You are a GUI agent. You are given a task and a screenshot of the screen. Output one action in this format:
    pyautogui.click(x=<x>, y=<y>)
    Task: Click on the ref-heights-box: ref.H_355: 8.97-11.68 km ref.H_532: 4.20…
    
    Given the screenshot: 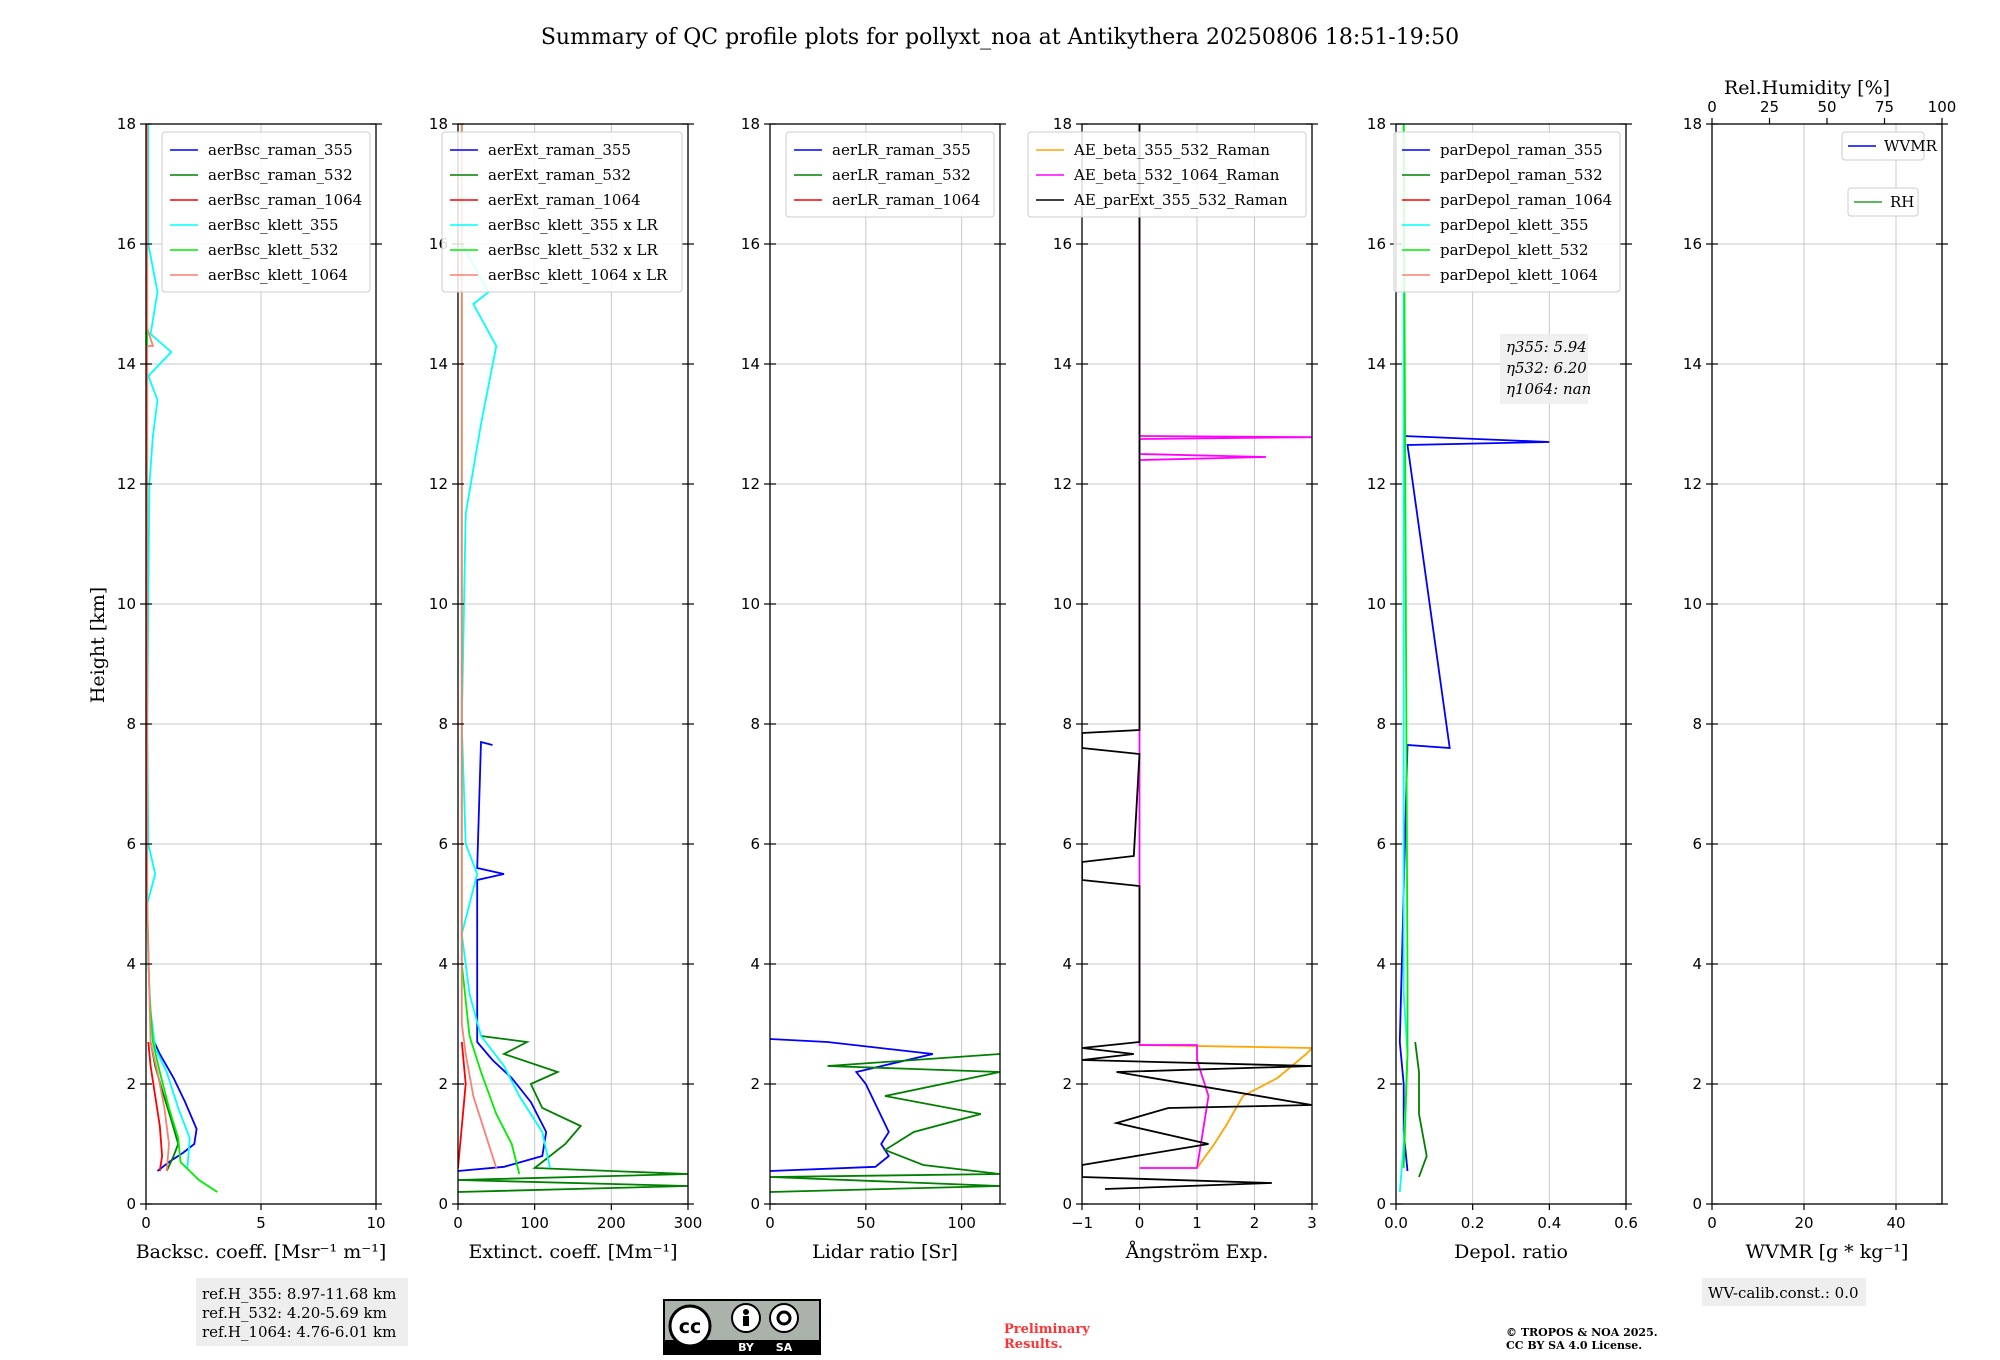 What is the action you would take?
    pyautogui.click(x=302, y=1312)
    